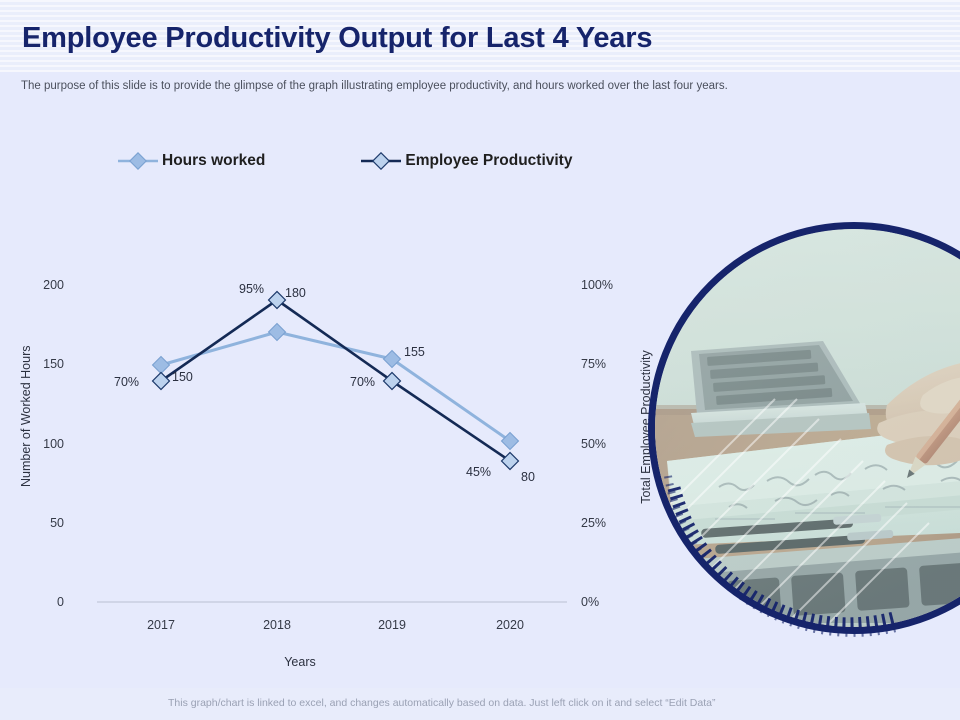 The image size is (960, 720). Describe the element at coordinates (252, 289) in the screenshot. I see `data-label-productivity-2018: 95%` at that location.